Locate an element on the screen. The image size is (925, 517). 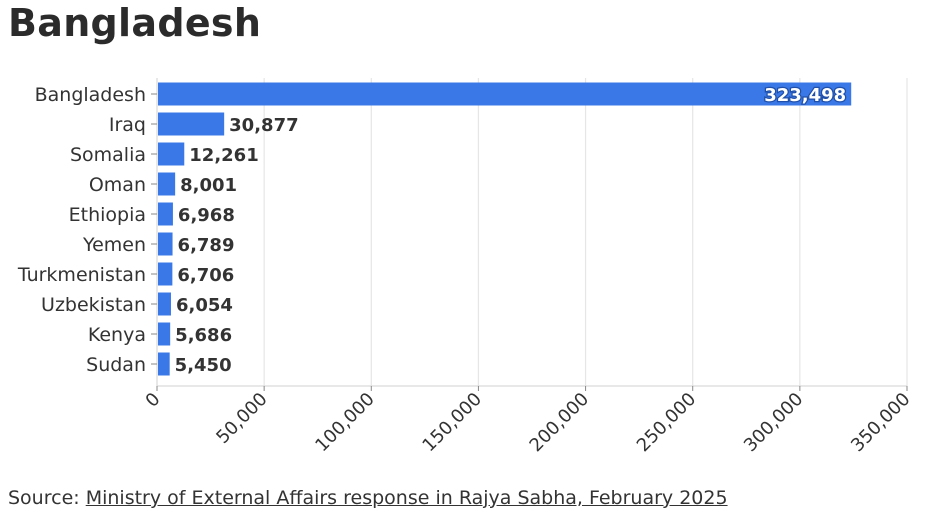
bar-sudan is located at coordinates (164, 364).